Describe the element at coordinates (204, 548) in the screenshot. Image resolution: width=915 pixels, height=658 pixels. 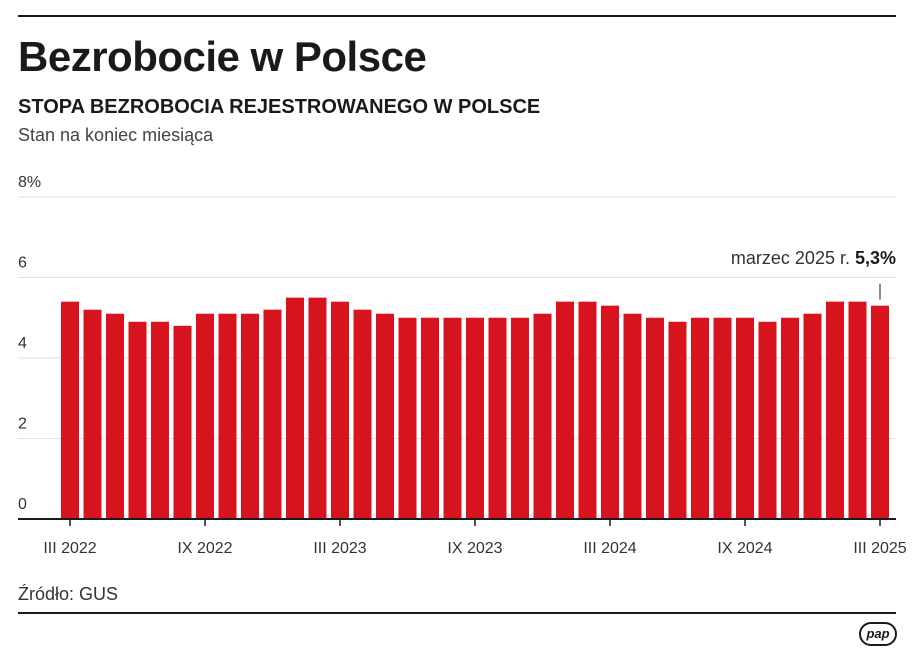
I see `x-tick-label: IX 2022` at that location.